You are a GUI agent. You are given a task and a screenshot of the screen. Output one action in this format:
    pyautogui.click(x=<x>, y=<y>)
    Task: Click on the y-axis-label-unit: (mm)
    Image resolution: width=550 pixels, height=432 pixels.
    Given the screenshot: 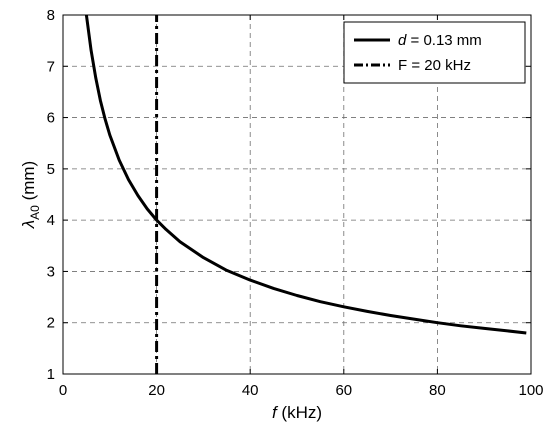 What is the action you would take?
    pyautogui.click(x=28, y=183)
    